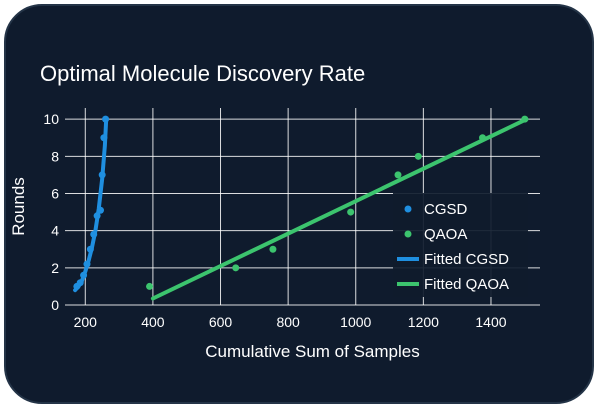 The height and width of the screenshot is (410, 600). Describe the element at coordinates (312, 351) in the screenshot. I see `x-axis-label: Cumulative Sum of Samples` at that location.